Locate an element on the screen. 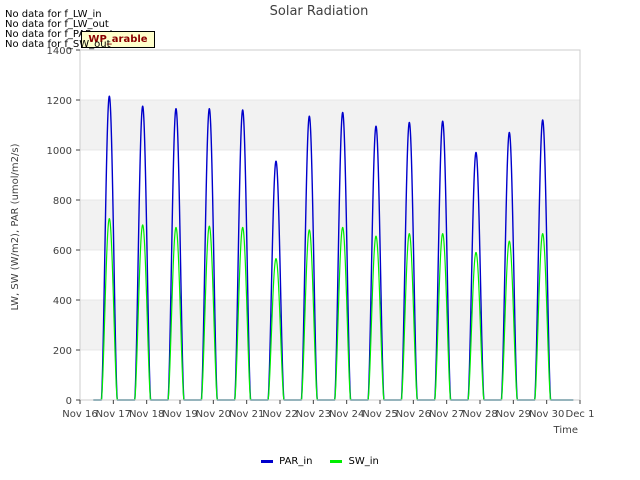 The width and height of the screenshot is (640, 480). x-tick-label: Nov 23 is located at coordinates (313, 414).